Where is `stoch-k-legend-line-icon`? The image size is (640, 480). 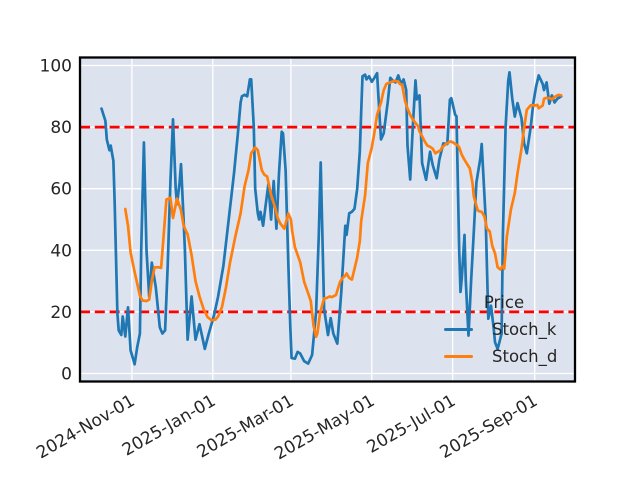
stoch-k-legend-line-icon is located at coordinates (458, 329).